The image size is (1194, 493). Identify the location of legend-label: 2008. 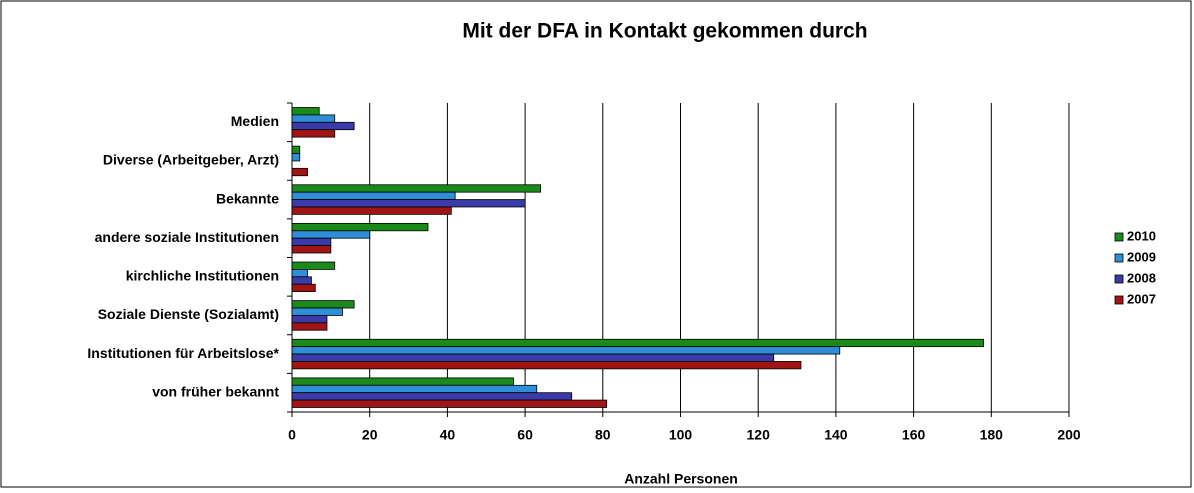
(1141, 277).